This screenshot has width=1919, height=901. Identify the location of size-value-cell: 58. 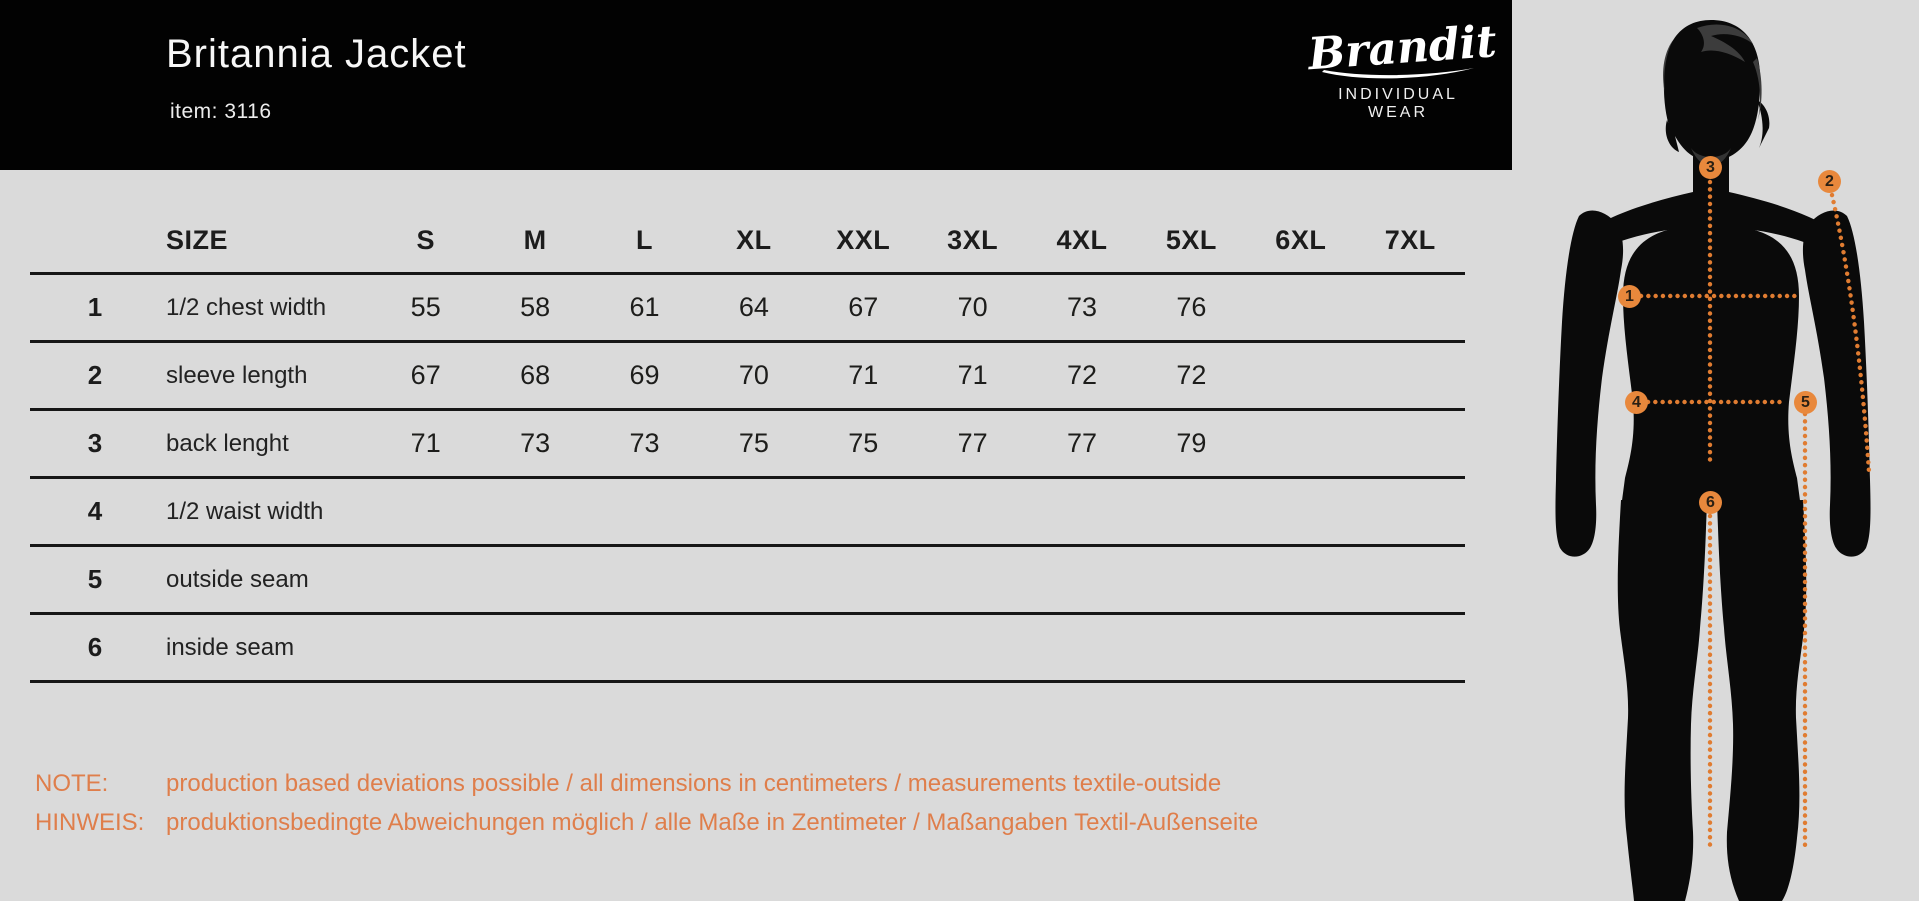
(535, 307).